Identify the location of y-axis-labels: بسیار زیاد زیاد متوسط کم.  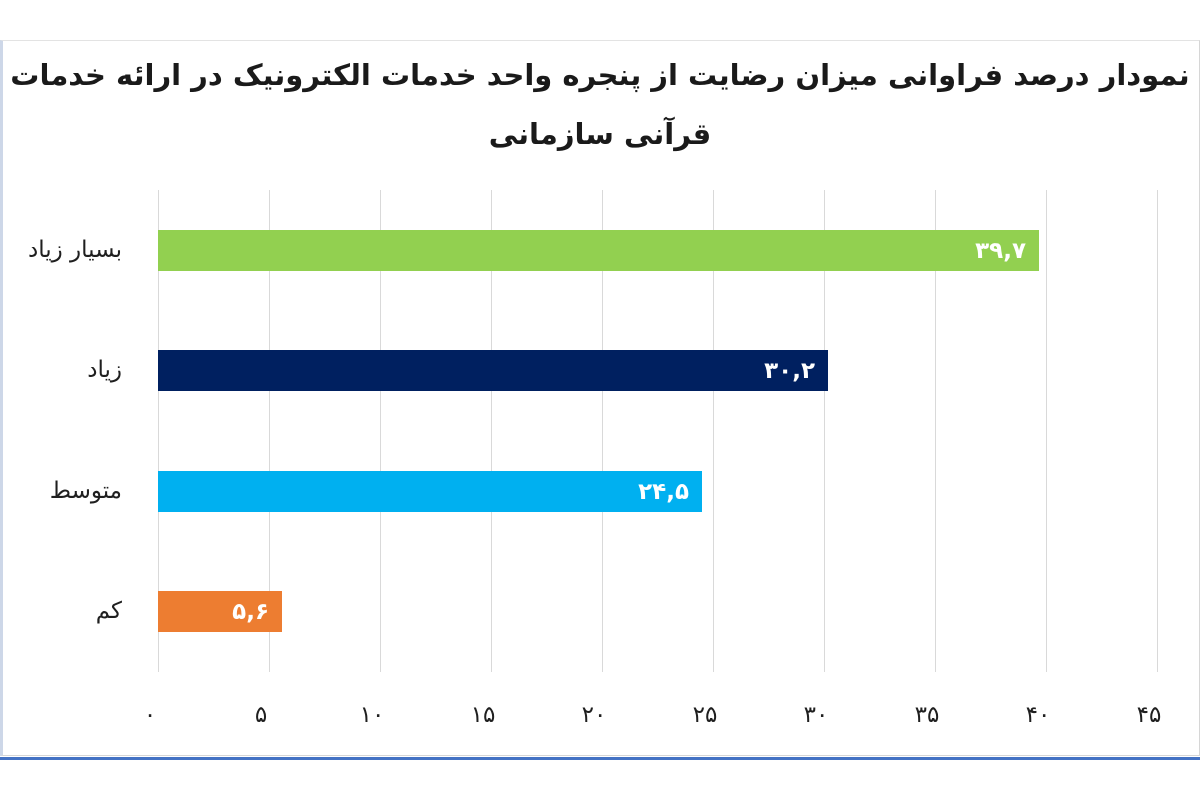
(61, 431).